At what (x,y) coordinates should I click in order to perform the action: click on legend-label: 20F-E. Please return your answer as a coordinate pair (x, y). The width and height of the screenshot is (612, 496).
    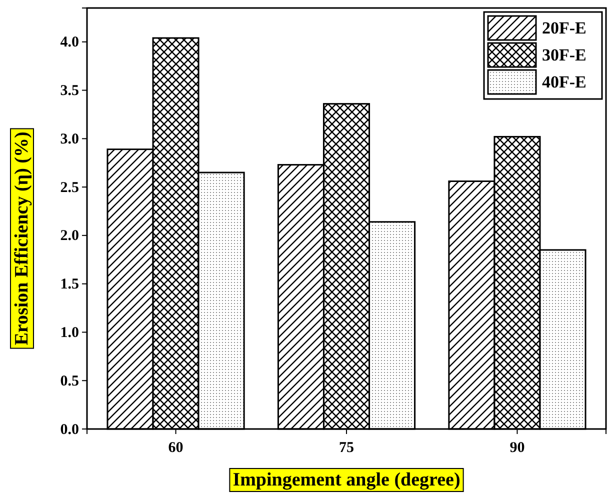
    Looking at the image, I should click on (564, 28).